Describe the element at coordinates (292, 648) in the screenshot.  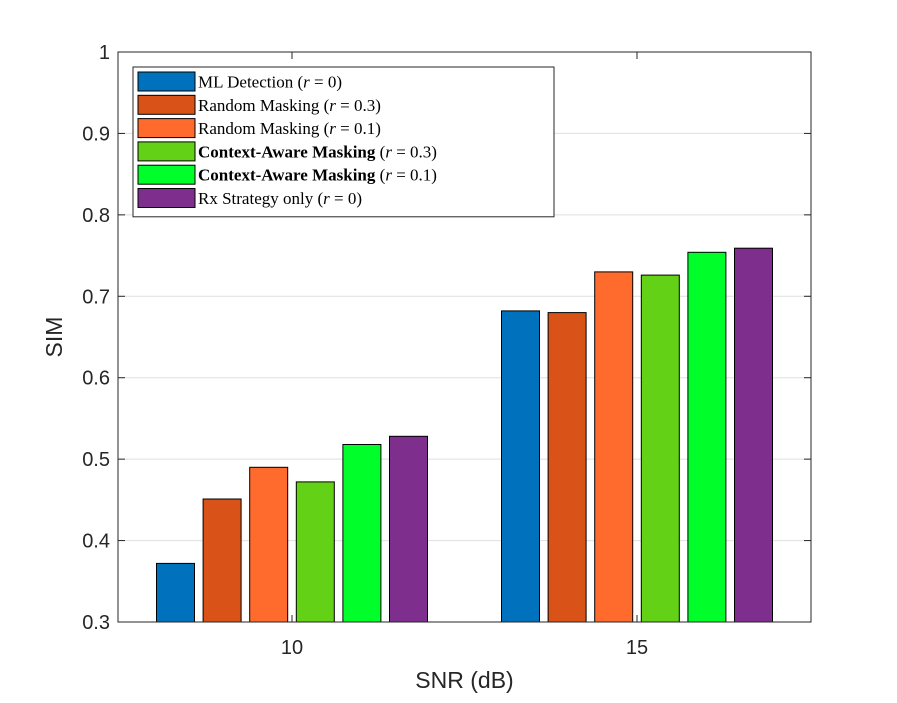
I see `x-tick-label: 10` at that location.